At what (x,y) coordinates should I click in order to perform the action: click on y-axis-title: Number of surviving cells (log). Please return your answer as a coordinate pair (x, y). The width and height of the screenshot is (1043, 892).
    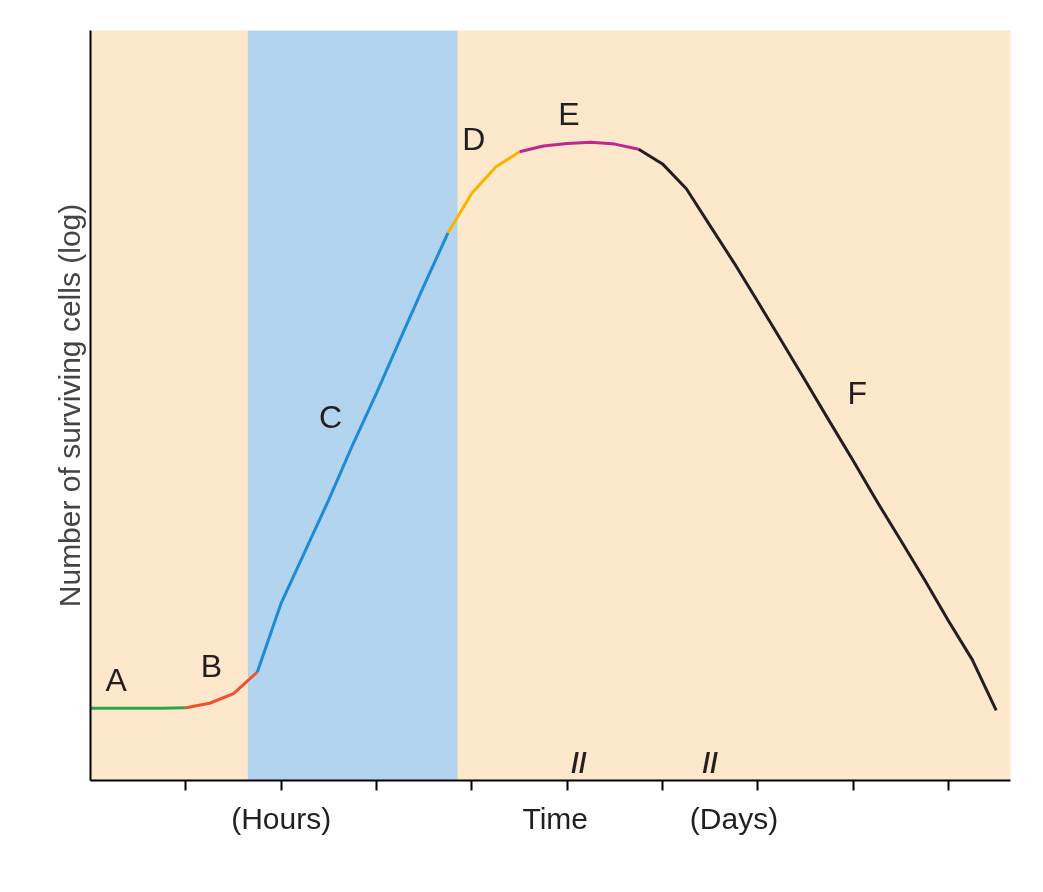
    Looking at the image, I should click on (69, 405).